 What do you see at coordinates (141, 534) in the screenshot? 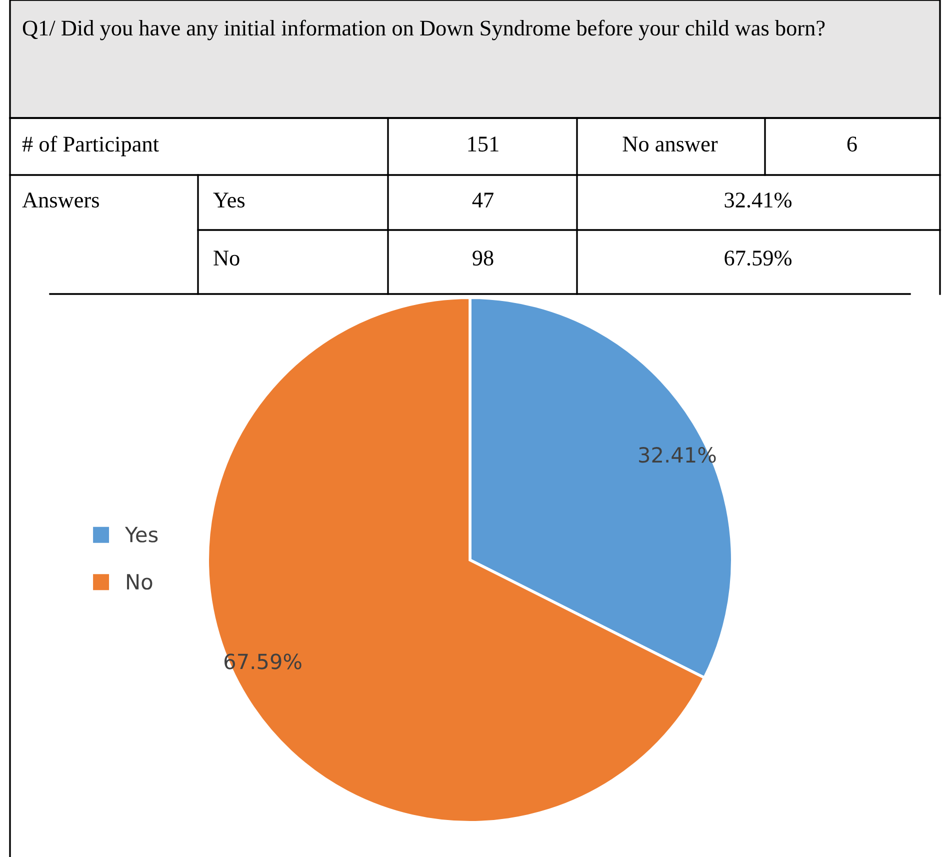
I see `legend-label: Yes` at bounding box center [141, 534].